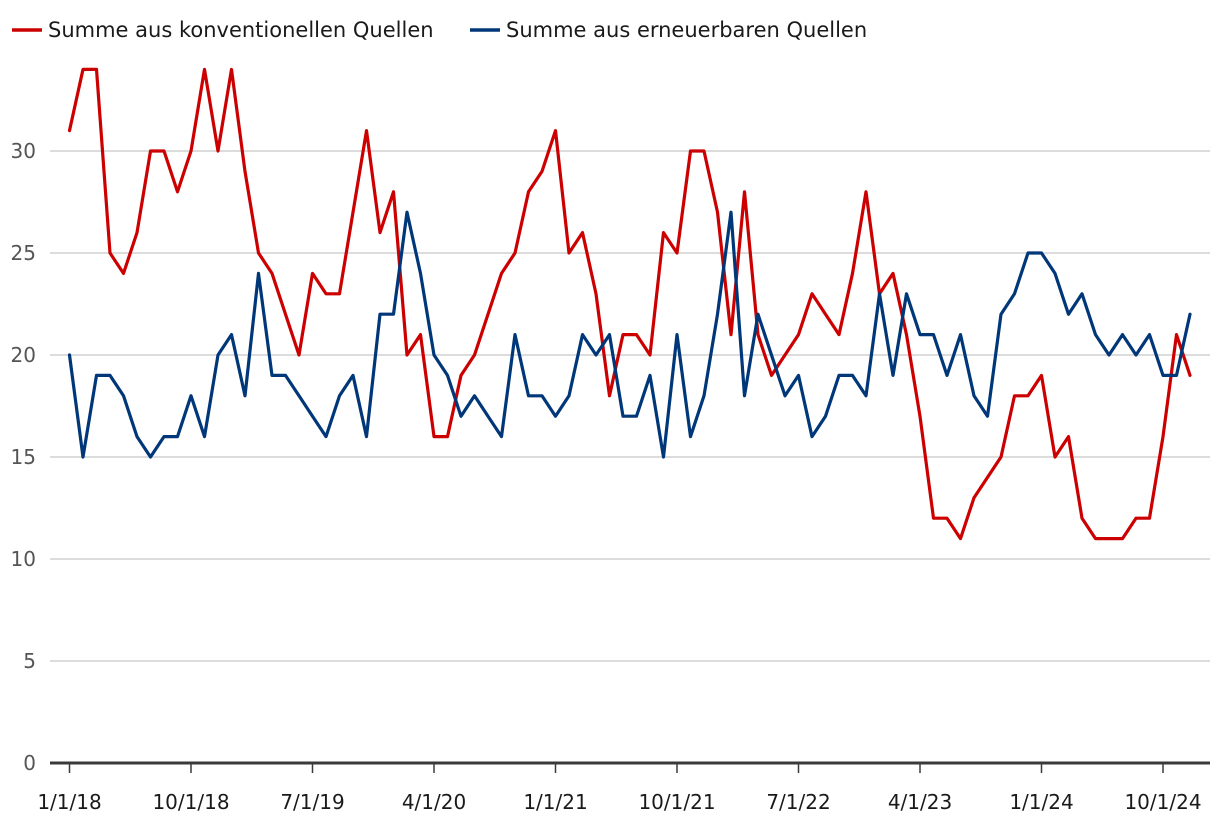  What do you see at coordinates (1041, 802) in the screenshot?
I see `x-tick-label: 1/1/24` at bounding box center [1041, 802].